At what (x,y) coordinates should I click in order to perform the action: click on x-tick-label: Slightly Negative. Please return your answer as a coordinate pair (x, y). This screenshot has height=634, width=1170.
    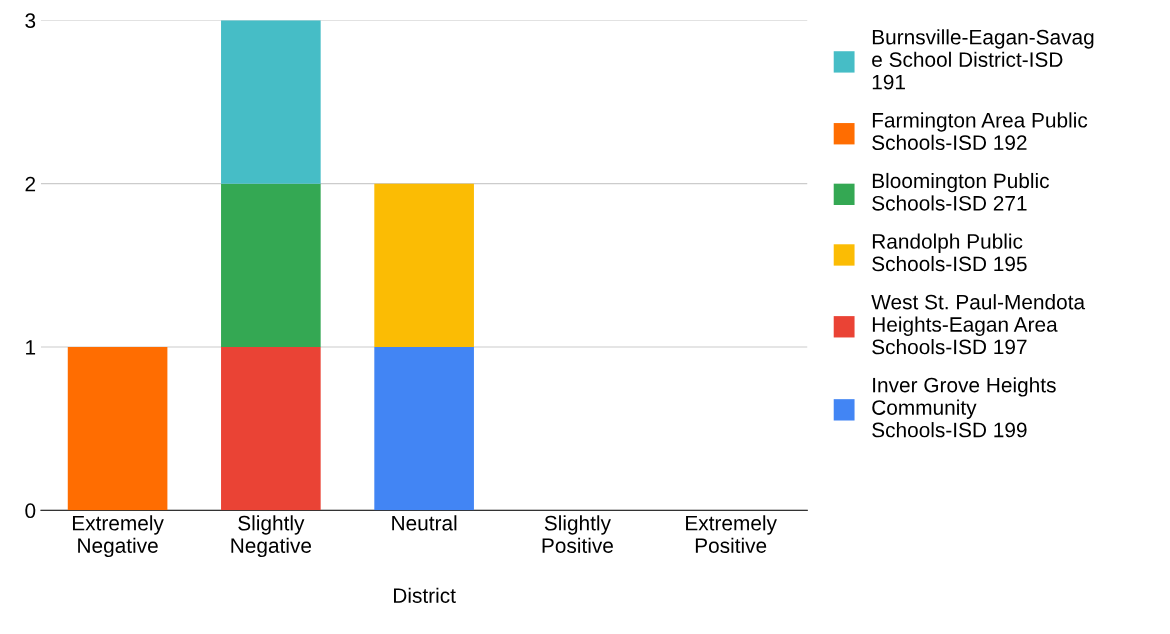
    Looking at the image, I should click on (271, 536).